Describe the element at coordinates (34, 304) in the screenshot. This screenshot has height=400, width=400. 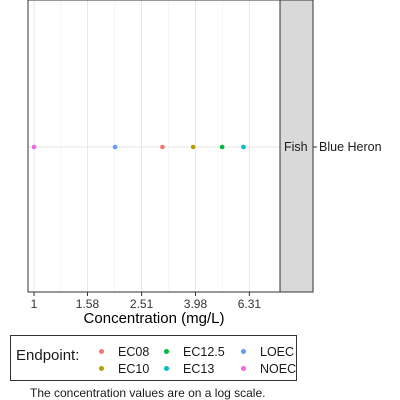
I see `x-tick-label: 1` at that location.